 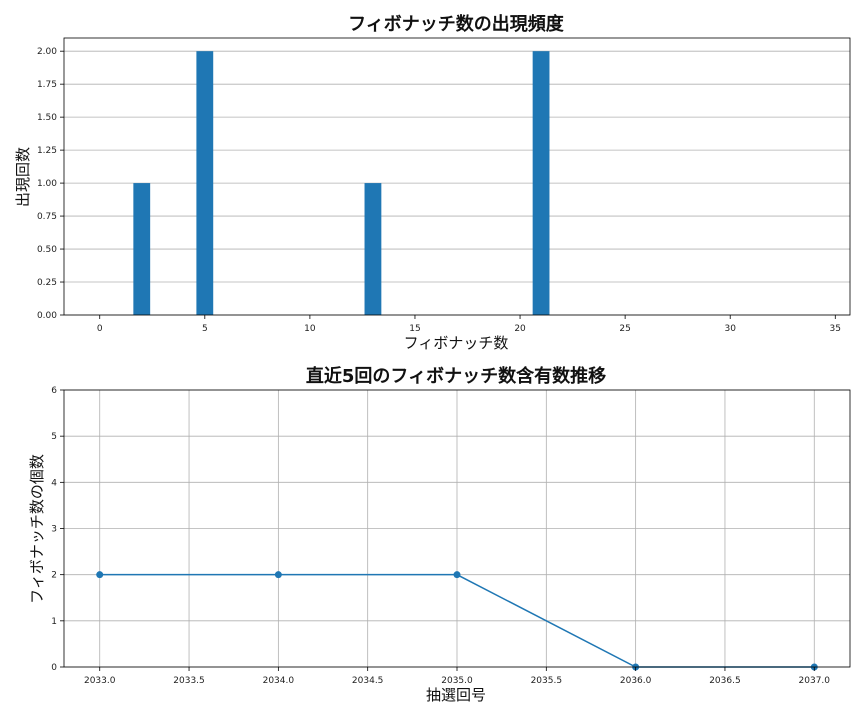 I want to click on y-tick-label: 1.75, so click(x=47, y=85).